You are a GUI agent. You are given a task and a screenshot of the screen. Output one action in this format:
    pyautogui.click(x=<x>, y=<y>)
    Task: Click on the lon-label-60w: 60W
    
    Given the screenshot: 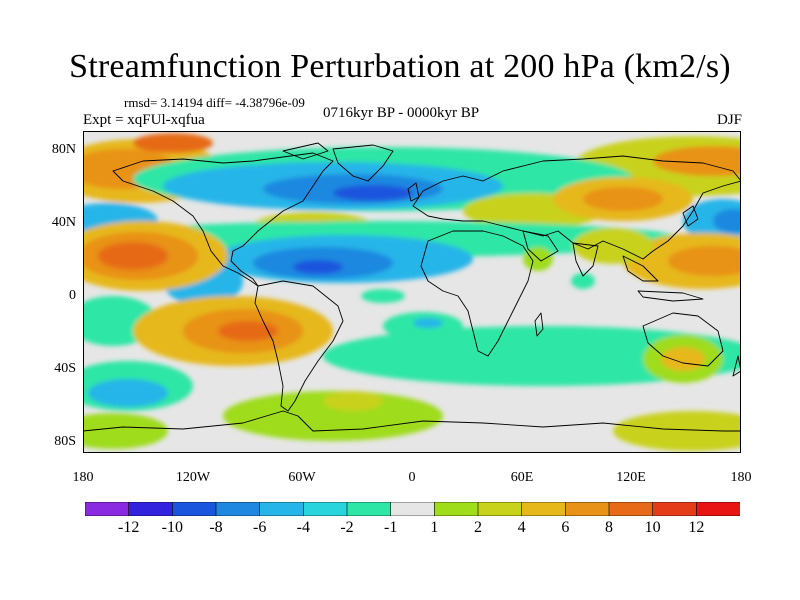 What is the action you would take?
    pyautogui.click(x=302, y=477)
    